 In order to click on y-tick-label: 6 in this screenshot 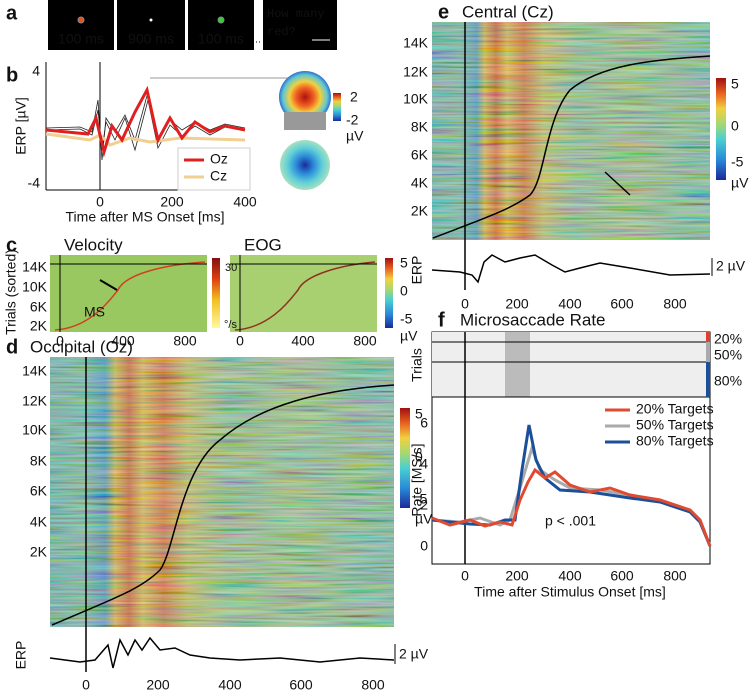, I will do `click(424, 423)`.